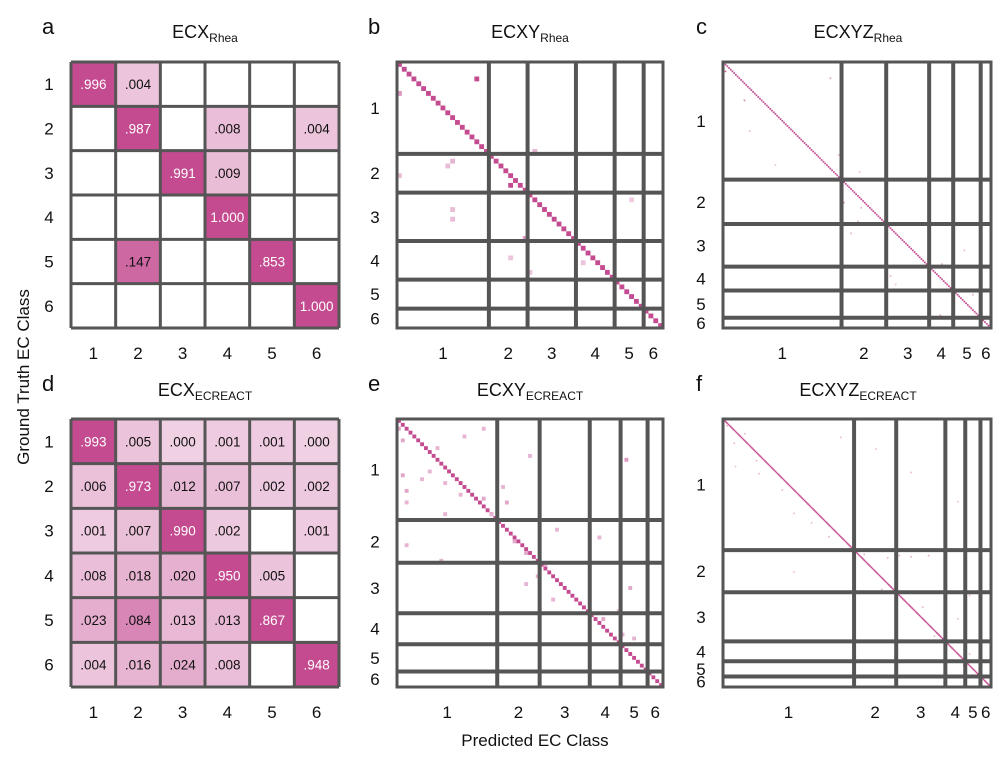  I want to click on cell-value-label: .004, so click(93, 665).